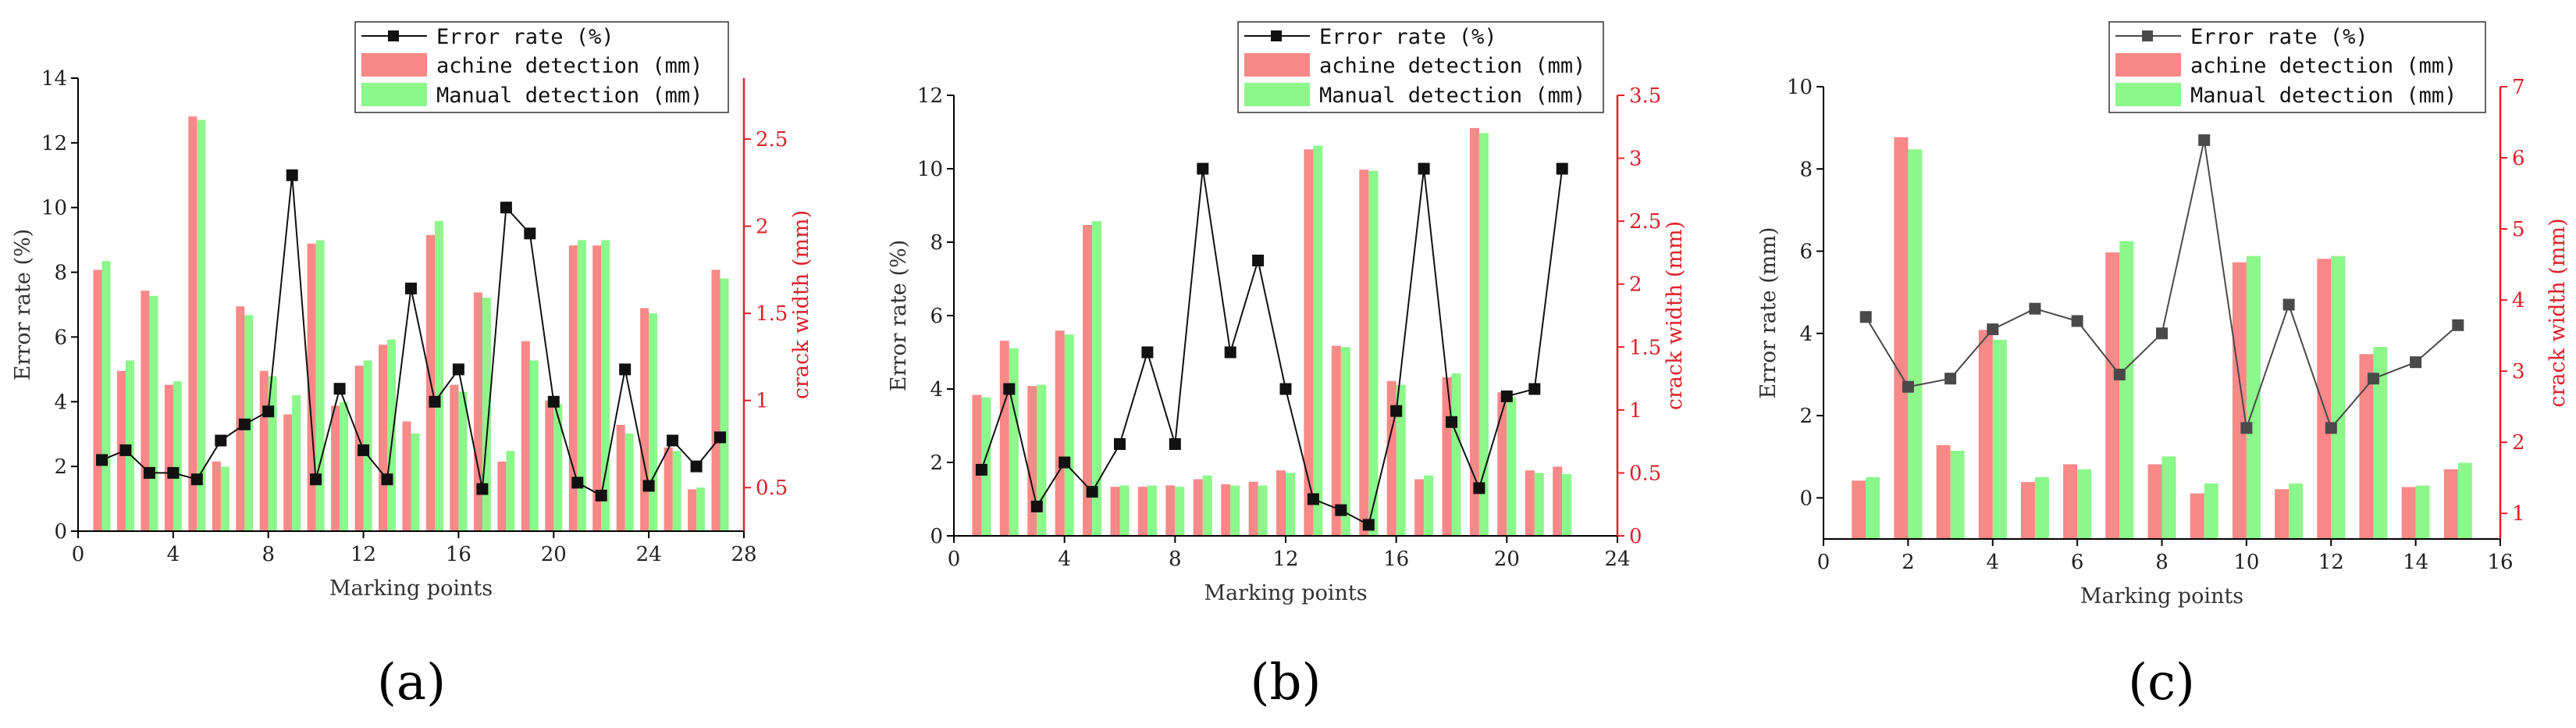  What do you see at coordinates (23, 304) in the screenshot?
I see `y-axis-label: Error rate (%)` at bounding box center [23, 304].